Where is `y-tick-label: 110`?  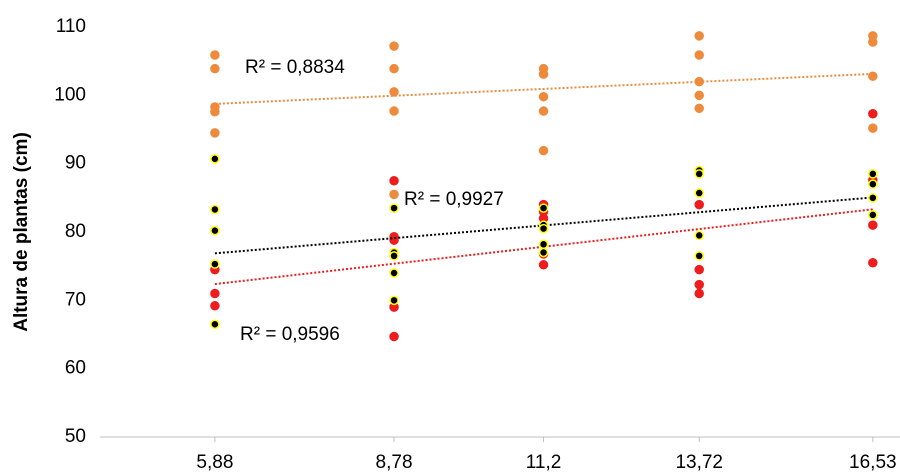
y-tick-label: 110 is located at coordinates (71, 26).